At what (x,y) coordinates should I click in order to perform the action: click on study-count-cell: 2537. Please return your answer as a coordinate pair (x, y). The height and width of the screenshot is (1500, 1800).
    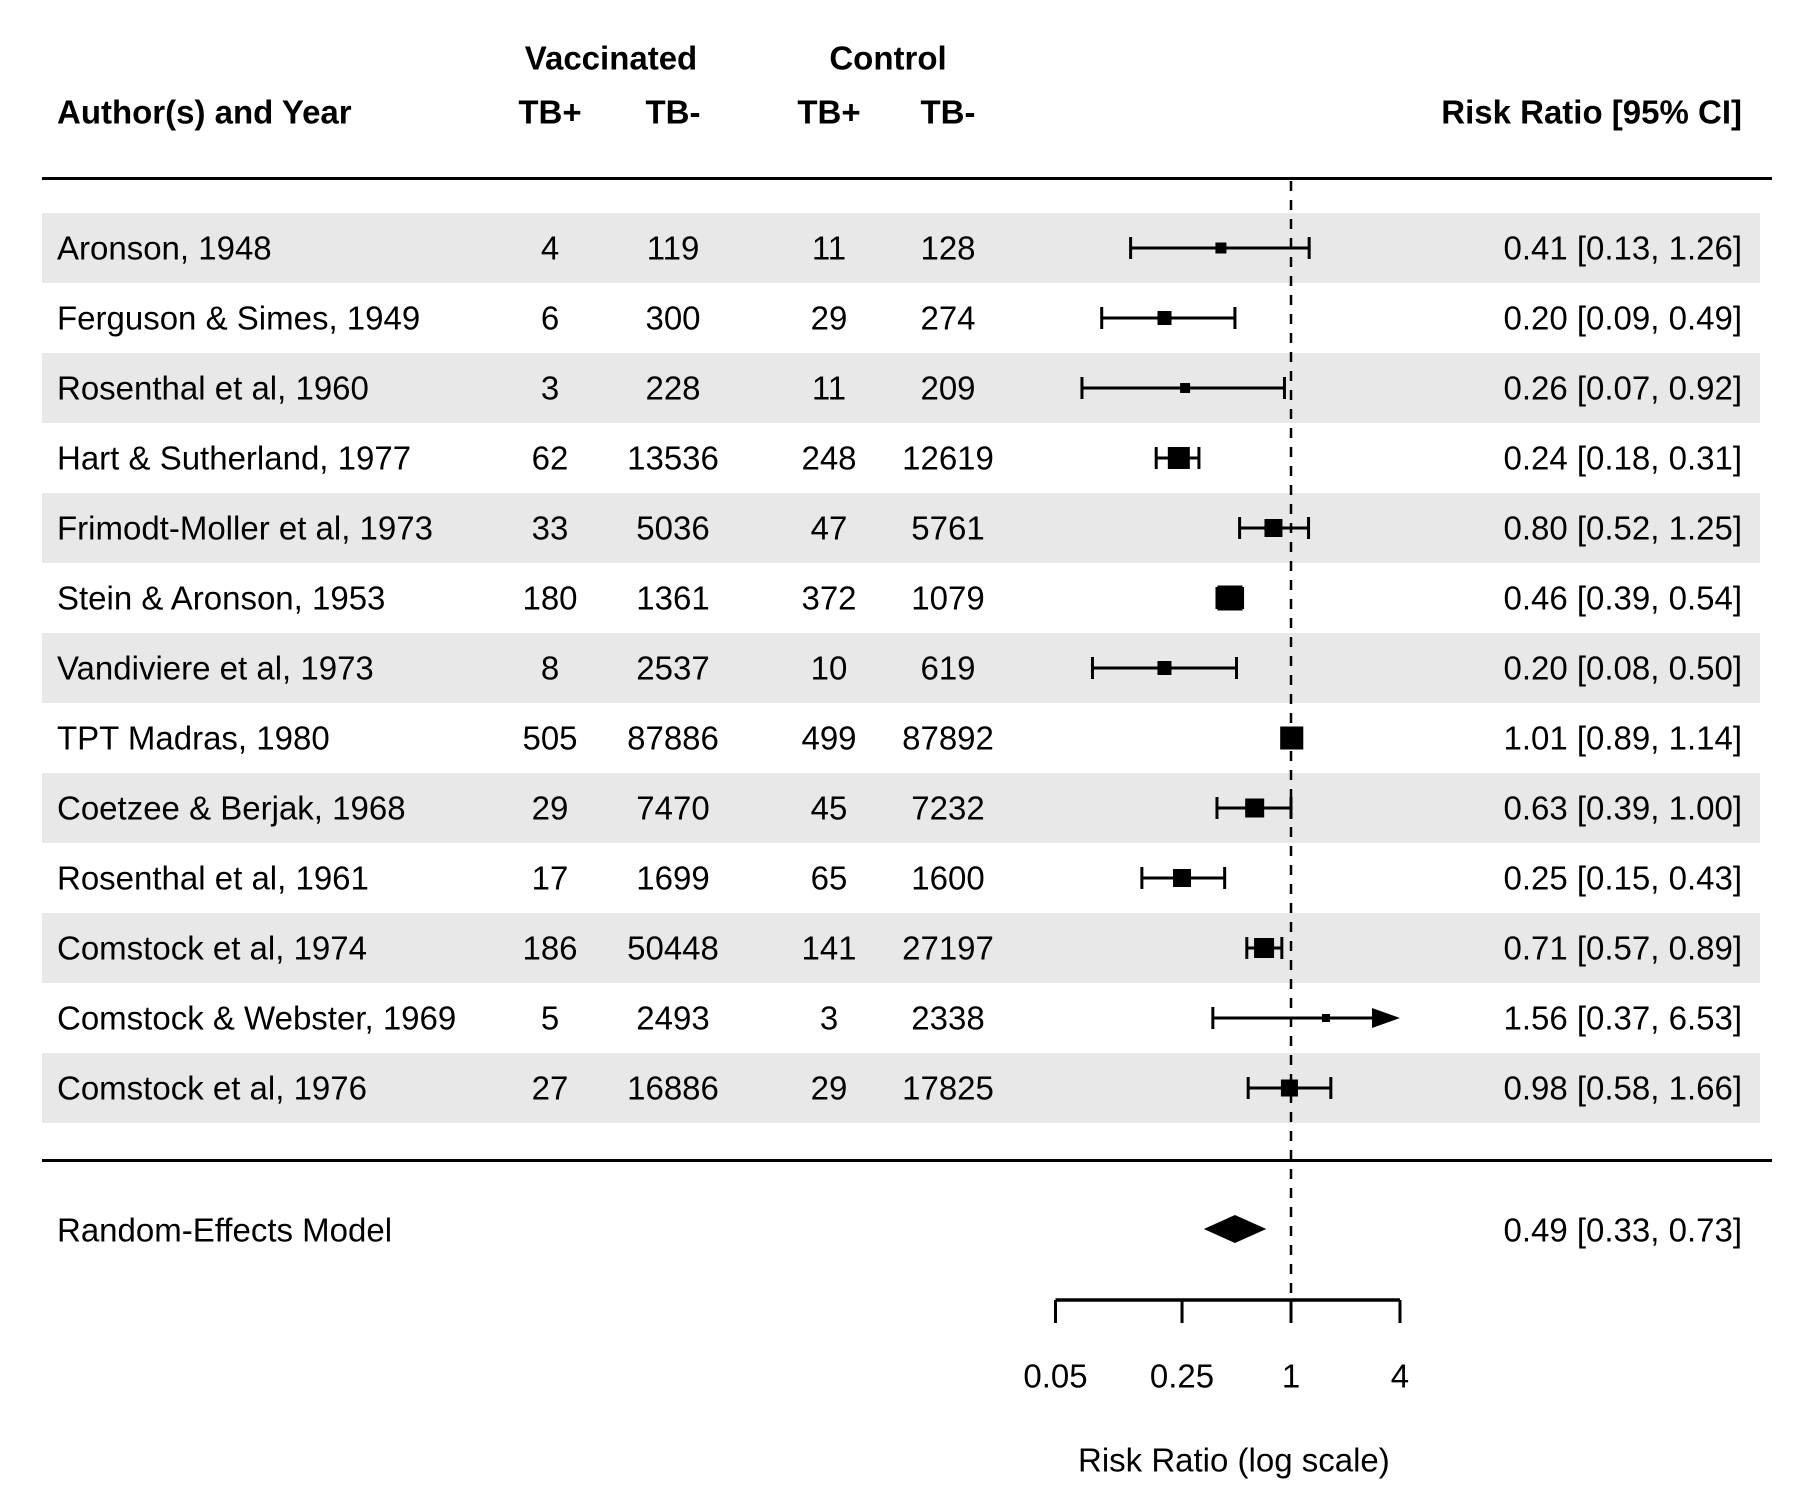
    Looking at the image, I should click on (673, 668).